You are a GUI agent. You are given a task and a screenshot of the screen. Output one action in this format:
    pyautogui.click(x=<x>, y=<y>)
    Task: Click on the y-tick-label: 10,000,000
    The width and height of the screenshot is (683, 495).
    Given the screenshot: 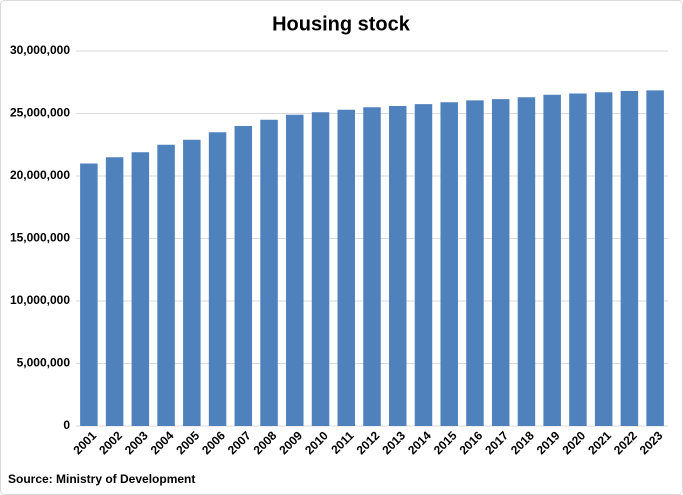 What is the action you would take?
    pyautogui.click(x=40, y=300)
    